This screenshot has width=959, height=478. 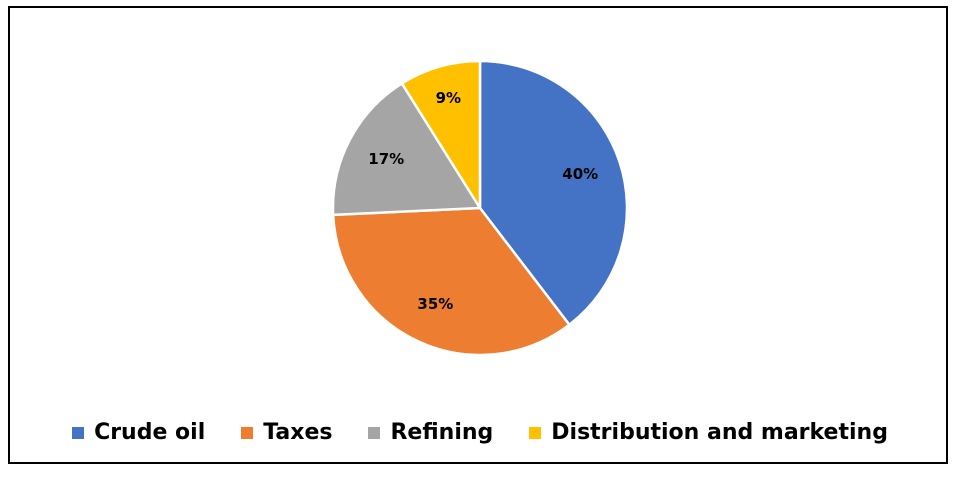 What do you see at coordinates (435, 304) in the screenshot?
I see `data-label-taxes: 35%` at bounding box center [435, 304].